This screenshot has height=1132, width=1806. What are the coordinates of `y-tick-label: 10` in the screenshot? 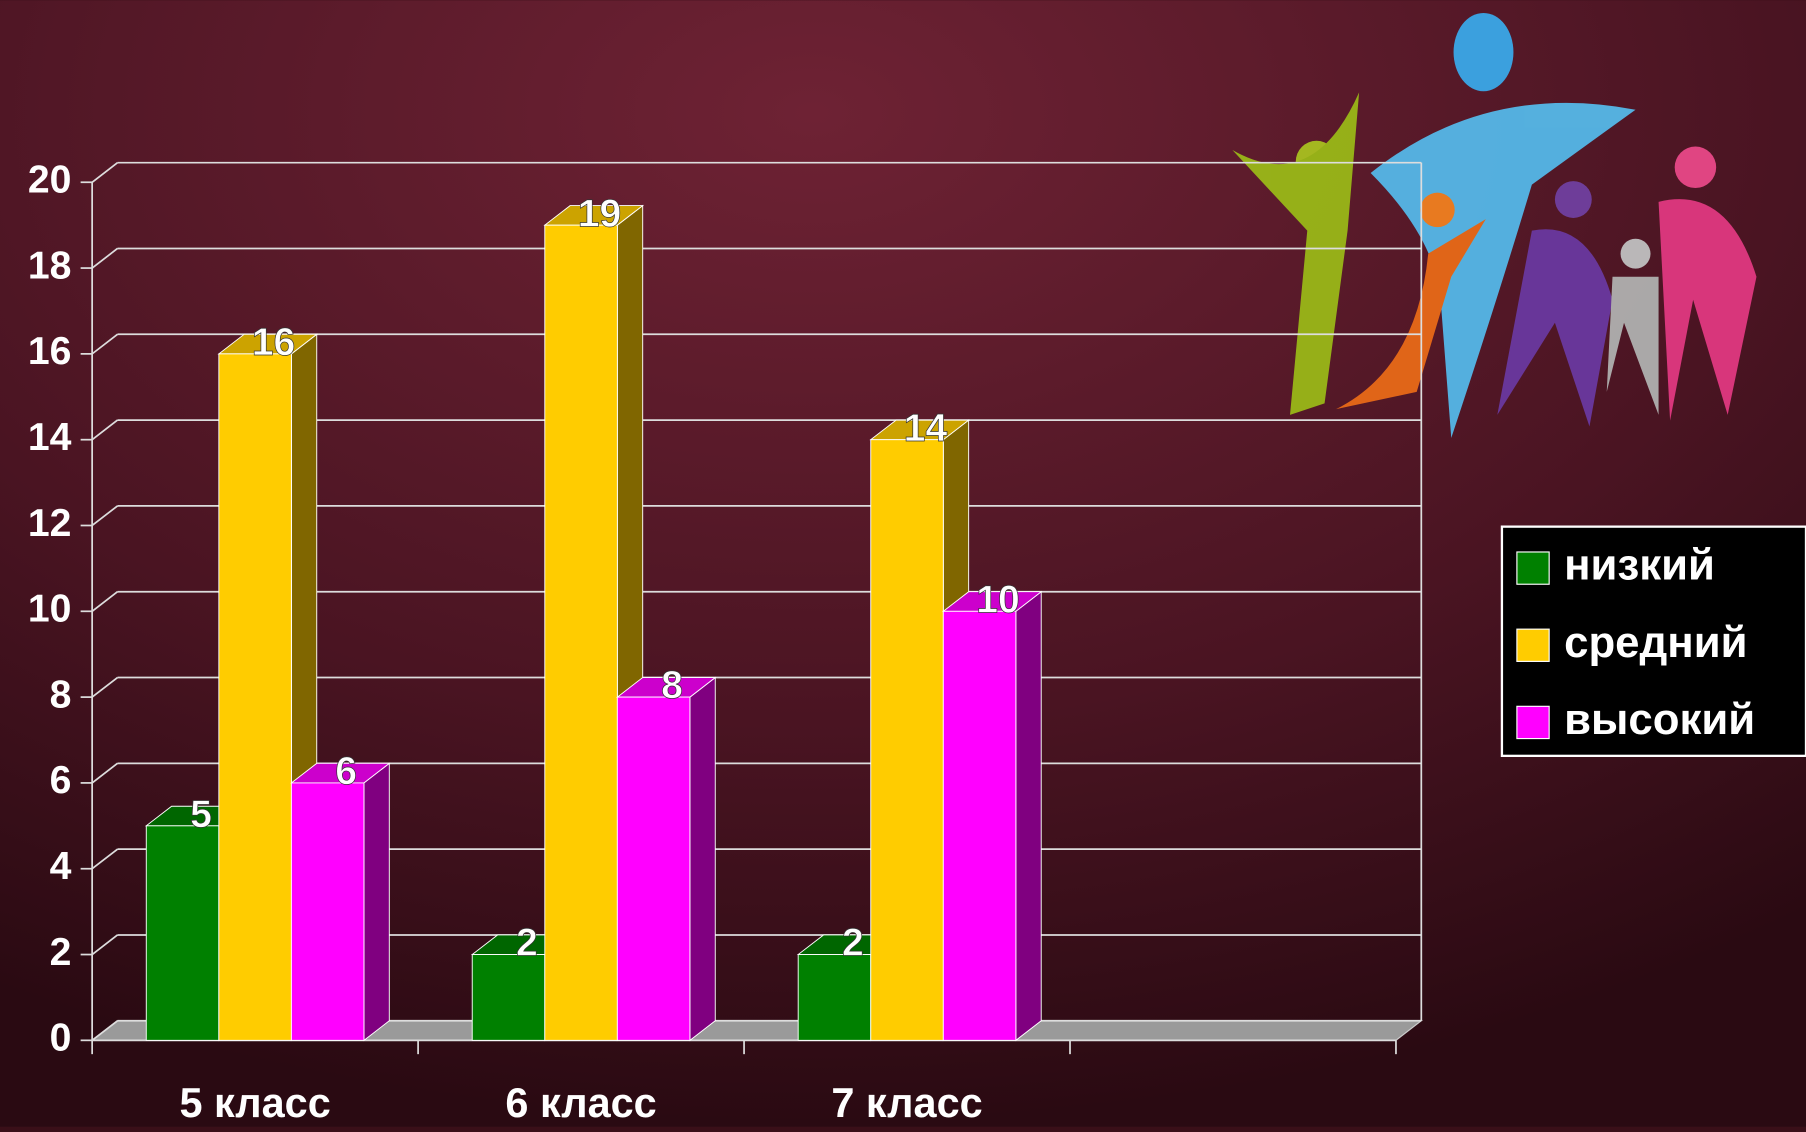 It's located at (50, 609).